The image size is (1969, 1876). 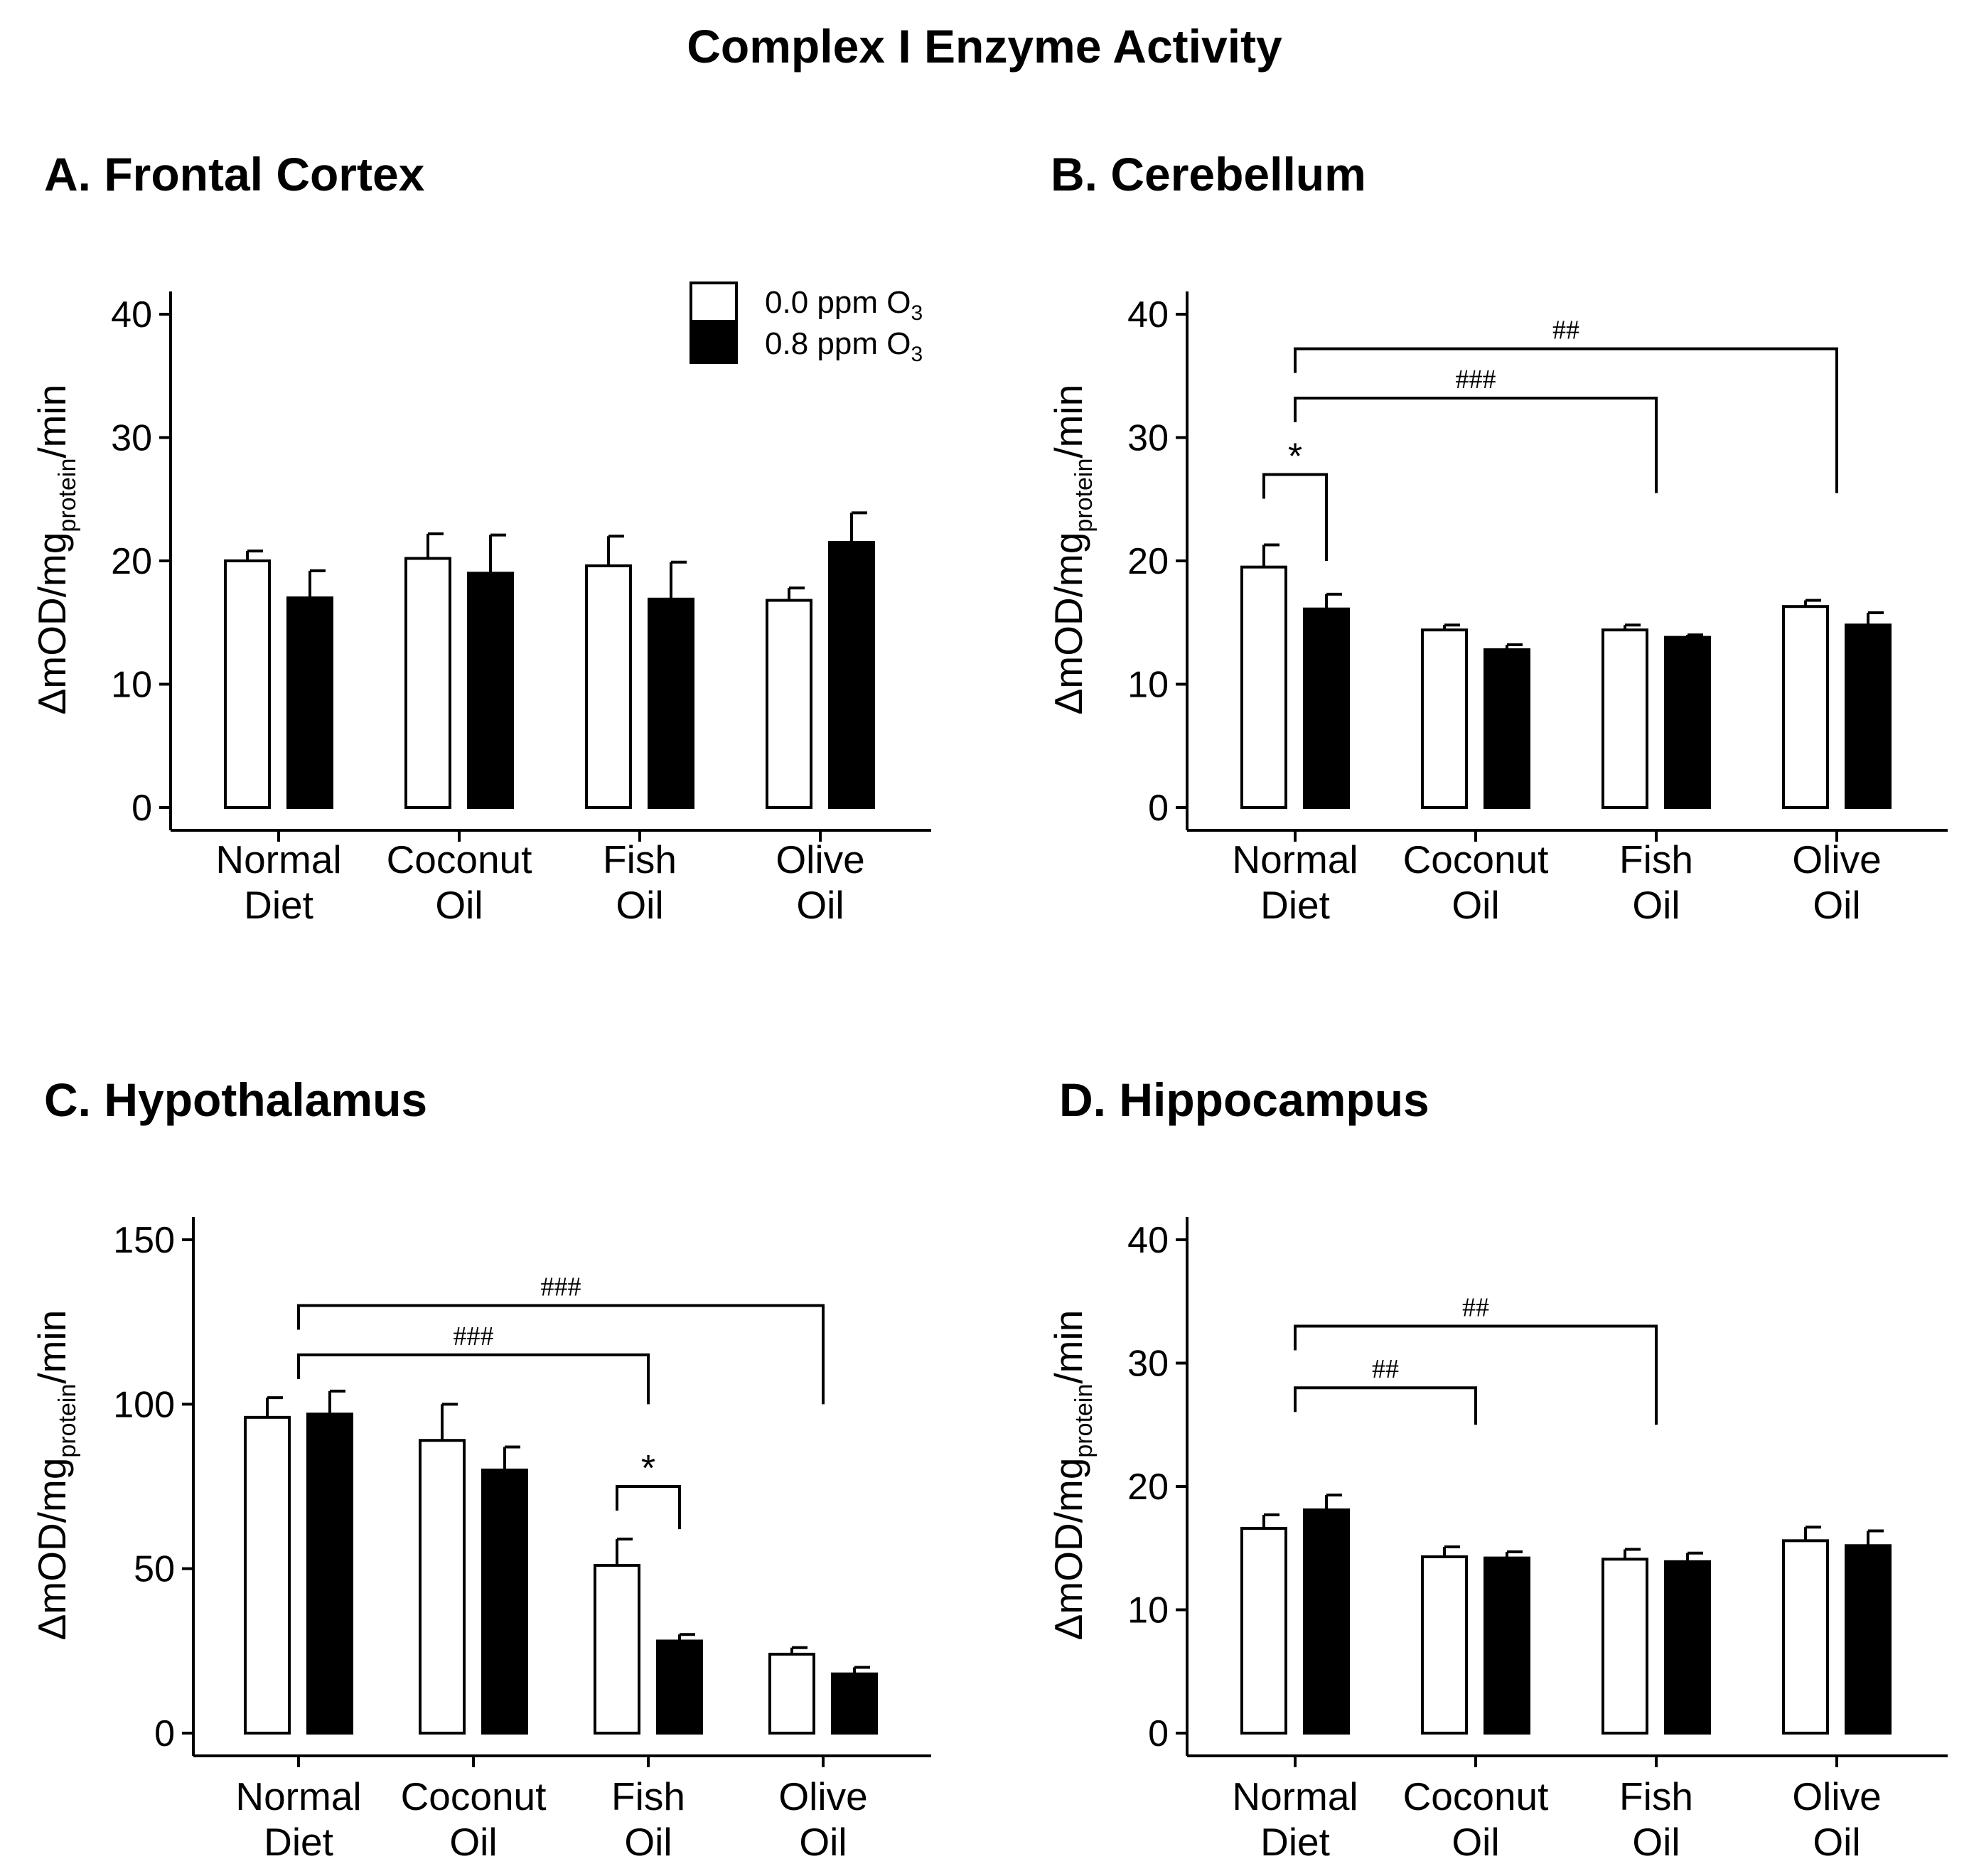 I want to click on legend-swatch-control, so click(x=714, y=302).